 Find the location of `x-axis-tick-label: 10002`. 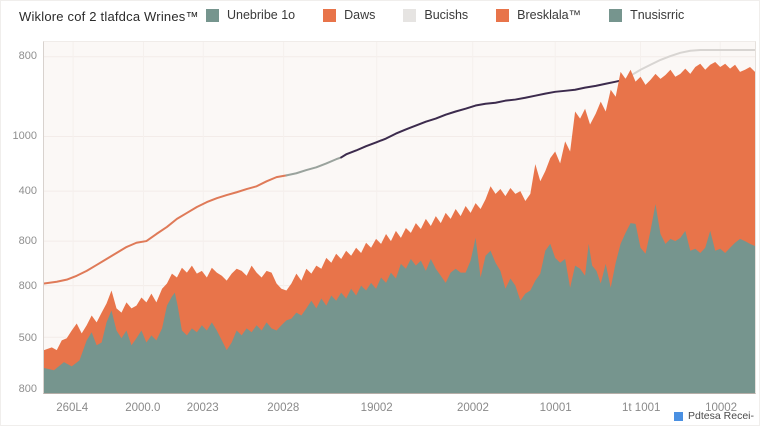

x-axis-tick-label: 10002 is located at coordinates (721, 408).